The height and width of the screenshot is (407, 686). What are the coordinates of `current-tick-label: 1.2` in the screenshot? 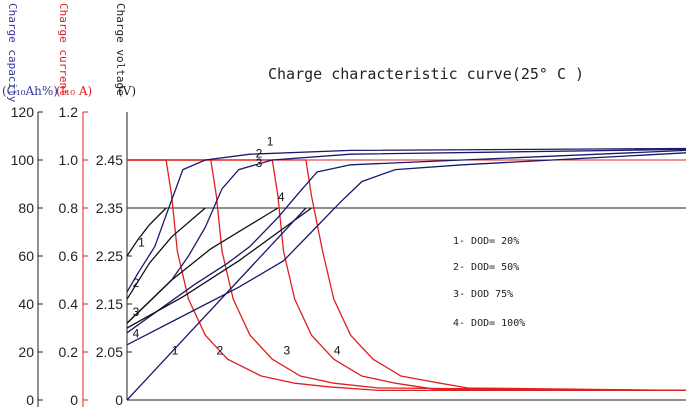 It's located at (69, 112).